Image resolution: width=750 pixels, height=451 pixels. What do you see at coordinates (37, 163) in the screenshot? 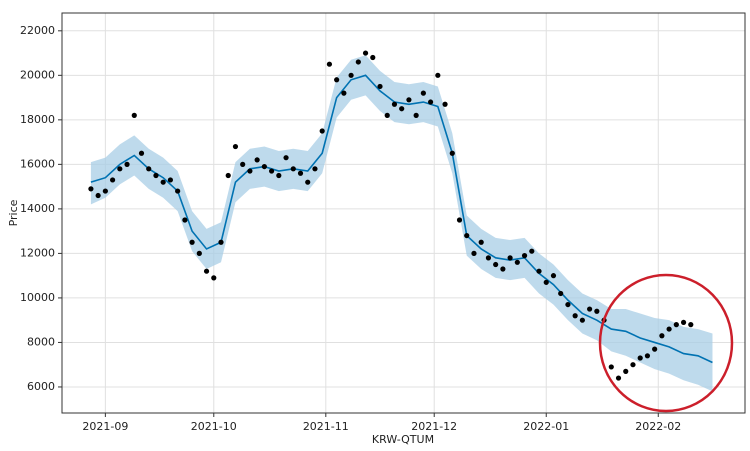
I see `y-tick-label: 16000` at bounding box center [37, 163].